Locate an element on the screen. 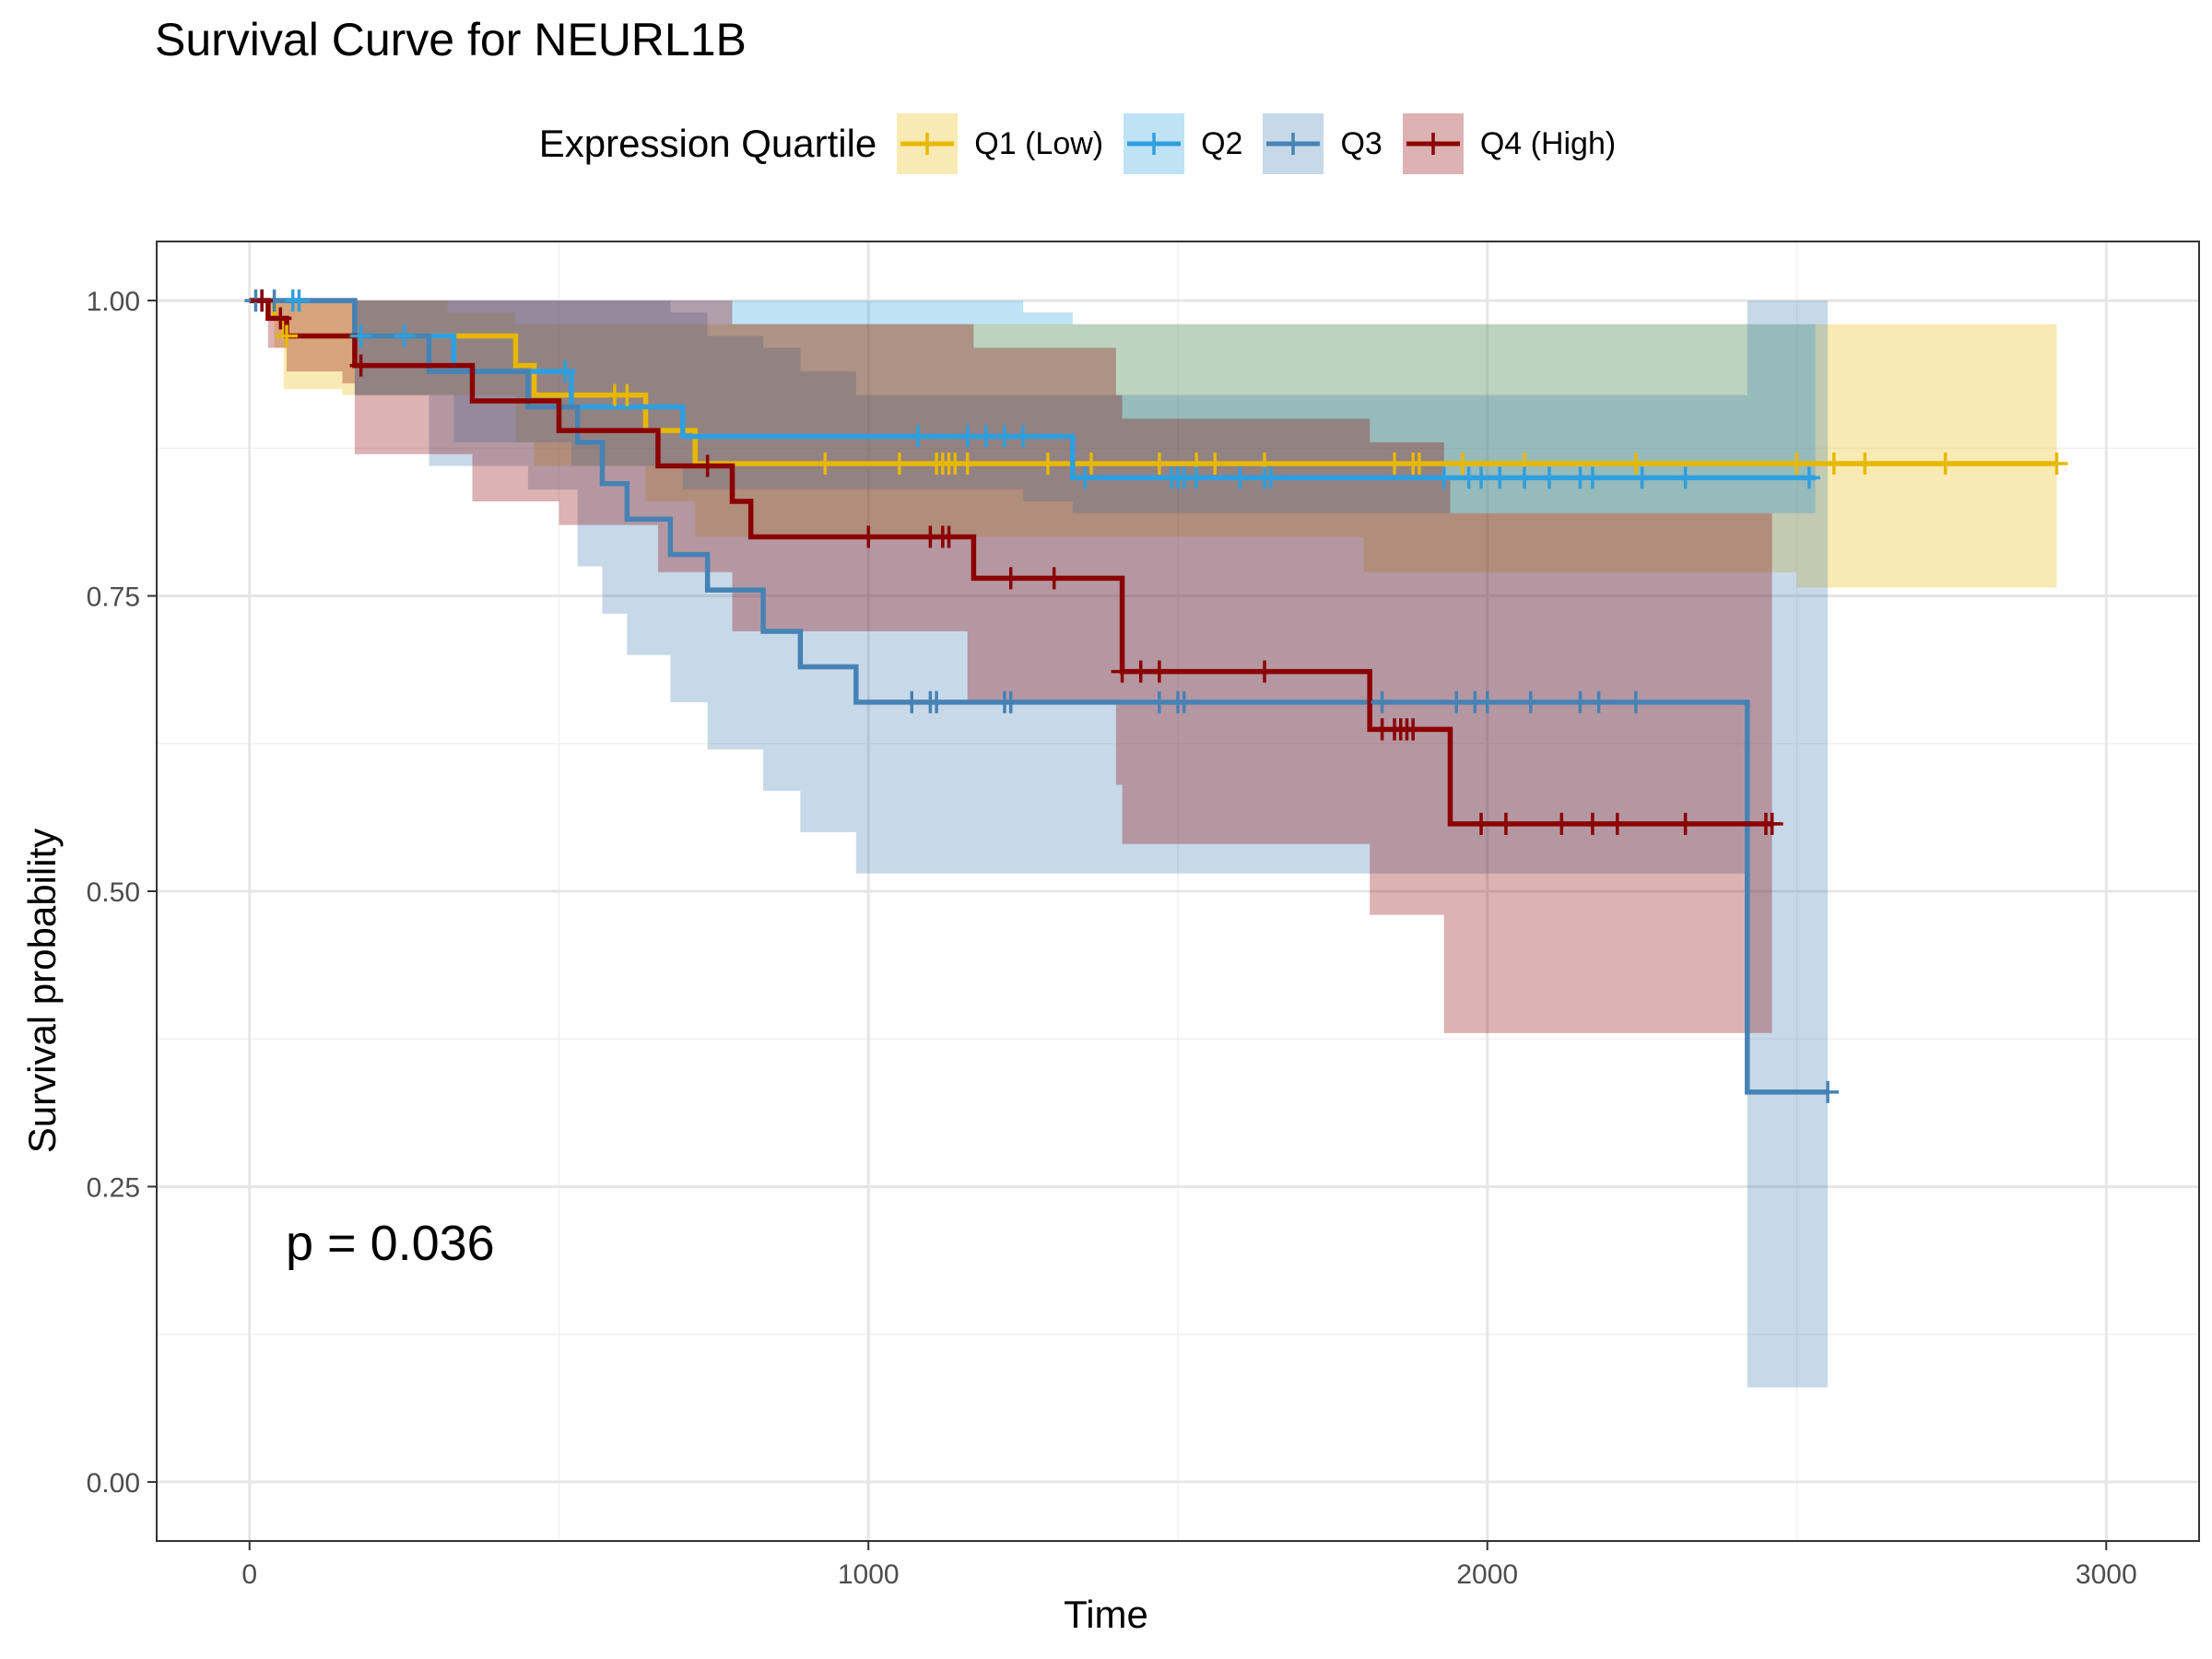 Image resolution: width=2212 pixels, height=1659 pixels. legend-item-1: Q2 is located at coordinates (1183, 143).